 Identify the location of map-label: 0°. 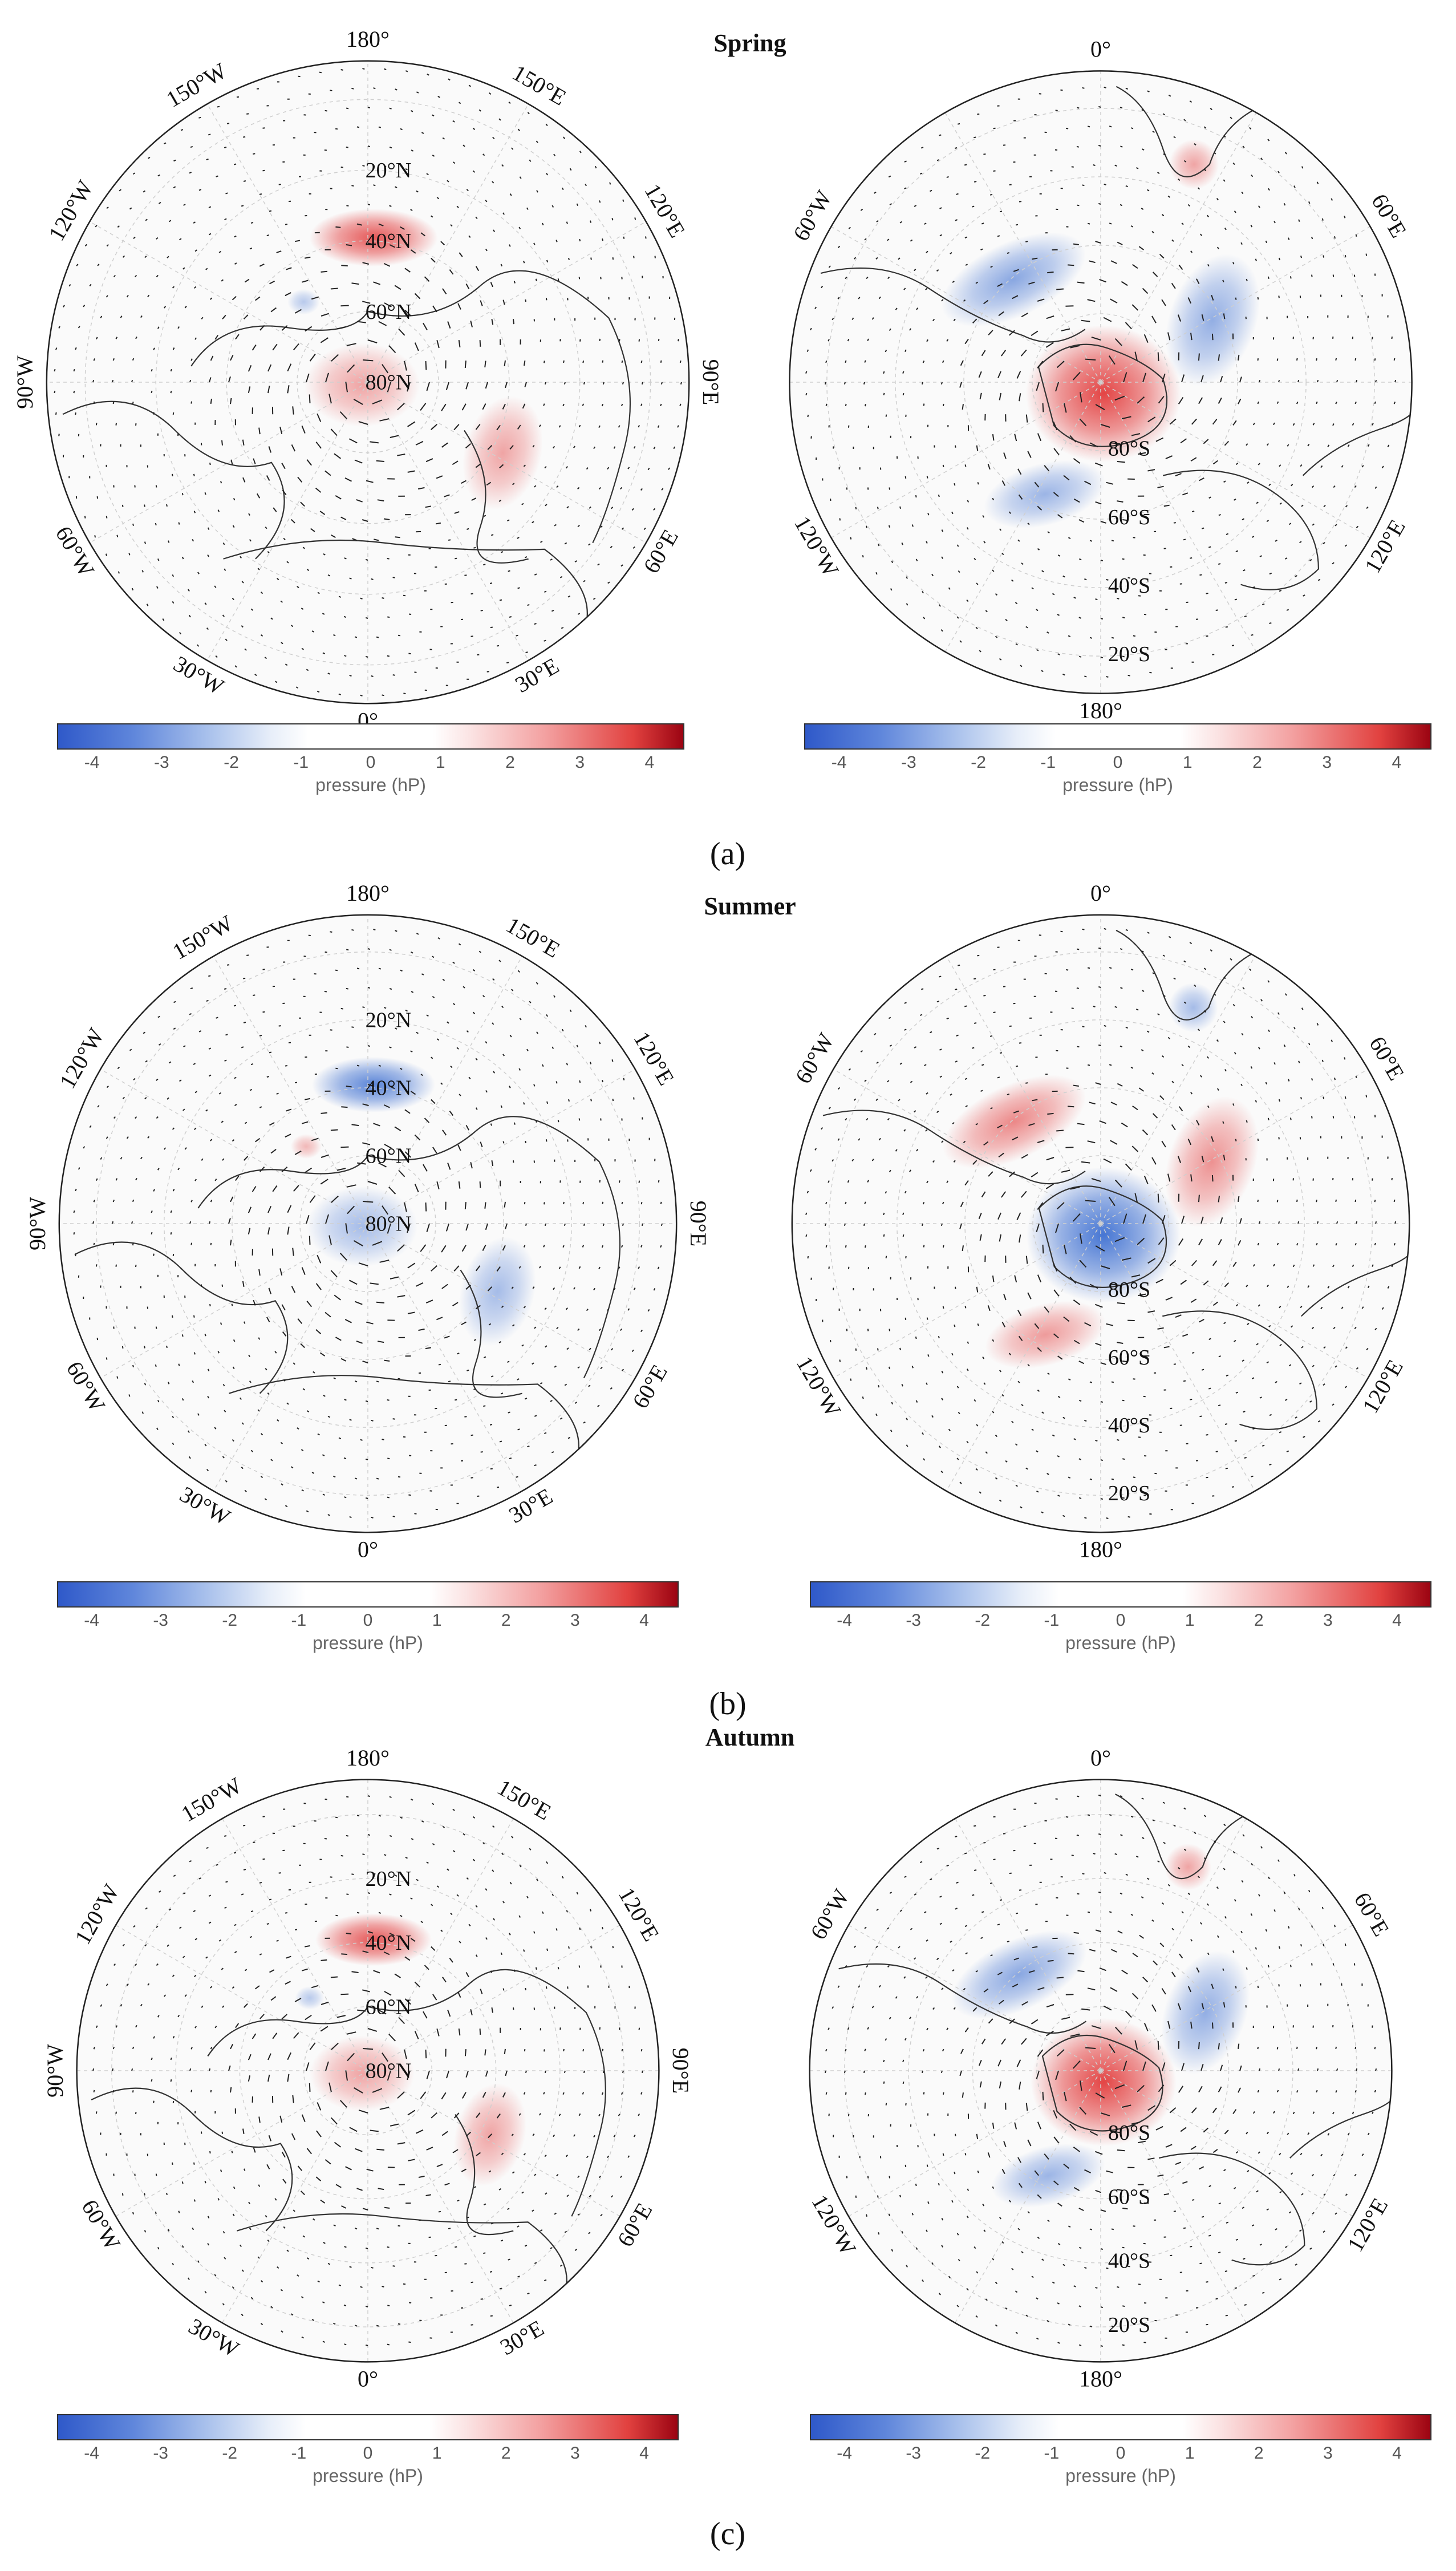
(368, 1549).